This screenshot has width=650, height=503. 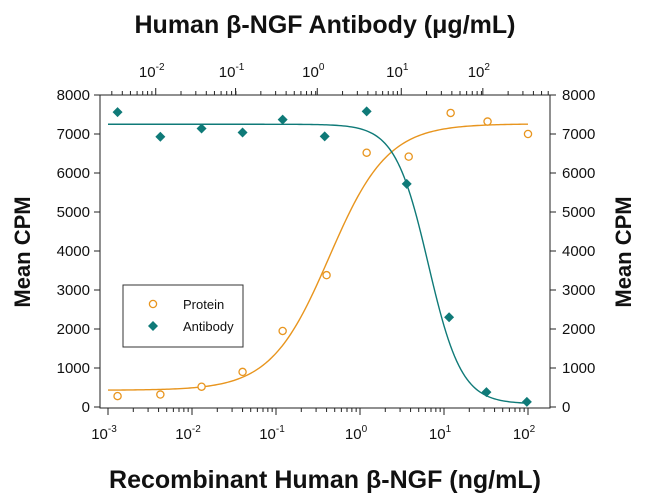 What do you see at coordinates (153, 326) in the screenshot?
I see `legend-antibody-marker` at bounding box center [153, 326].